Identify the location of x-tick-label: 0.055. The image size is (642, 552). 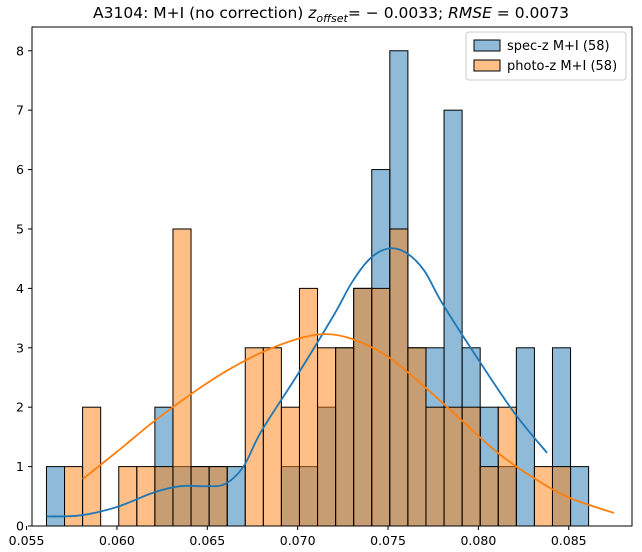
(27, 540).